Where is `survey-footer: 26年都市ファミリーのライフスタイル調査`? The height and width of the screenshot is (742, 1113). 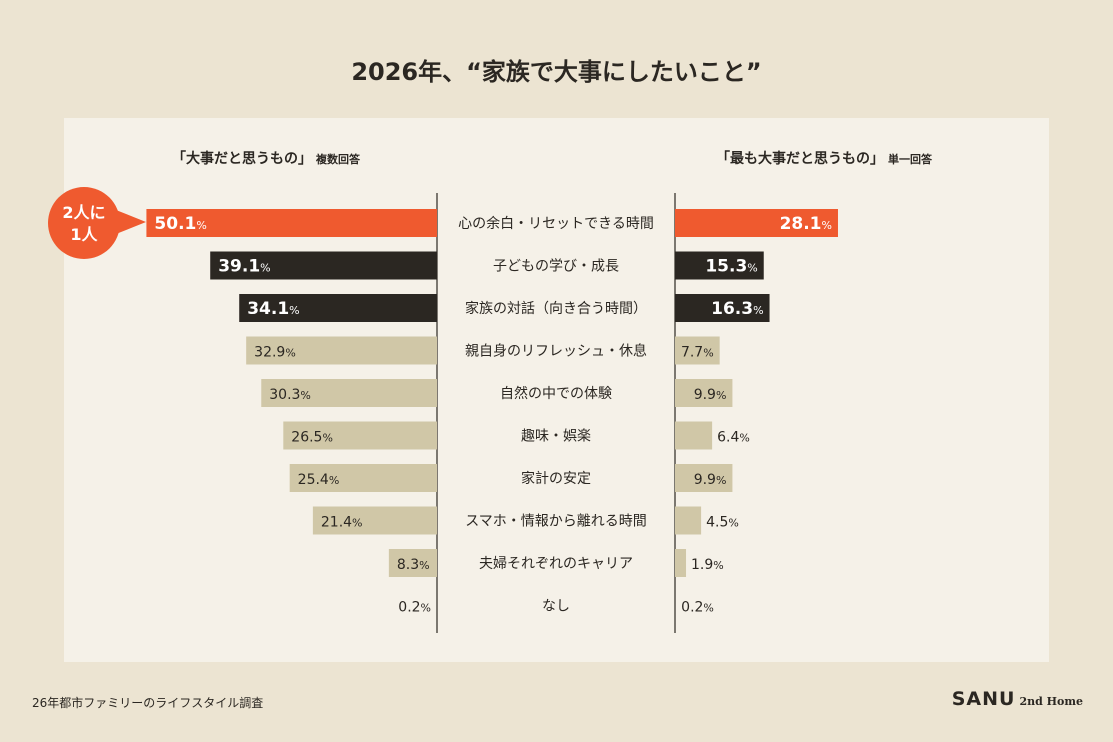
survey-footer: 26年都市ファミリーのライフスタイル調査 is located at coordinates (148, 703).